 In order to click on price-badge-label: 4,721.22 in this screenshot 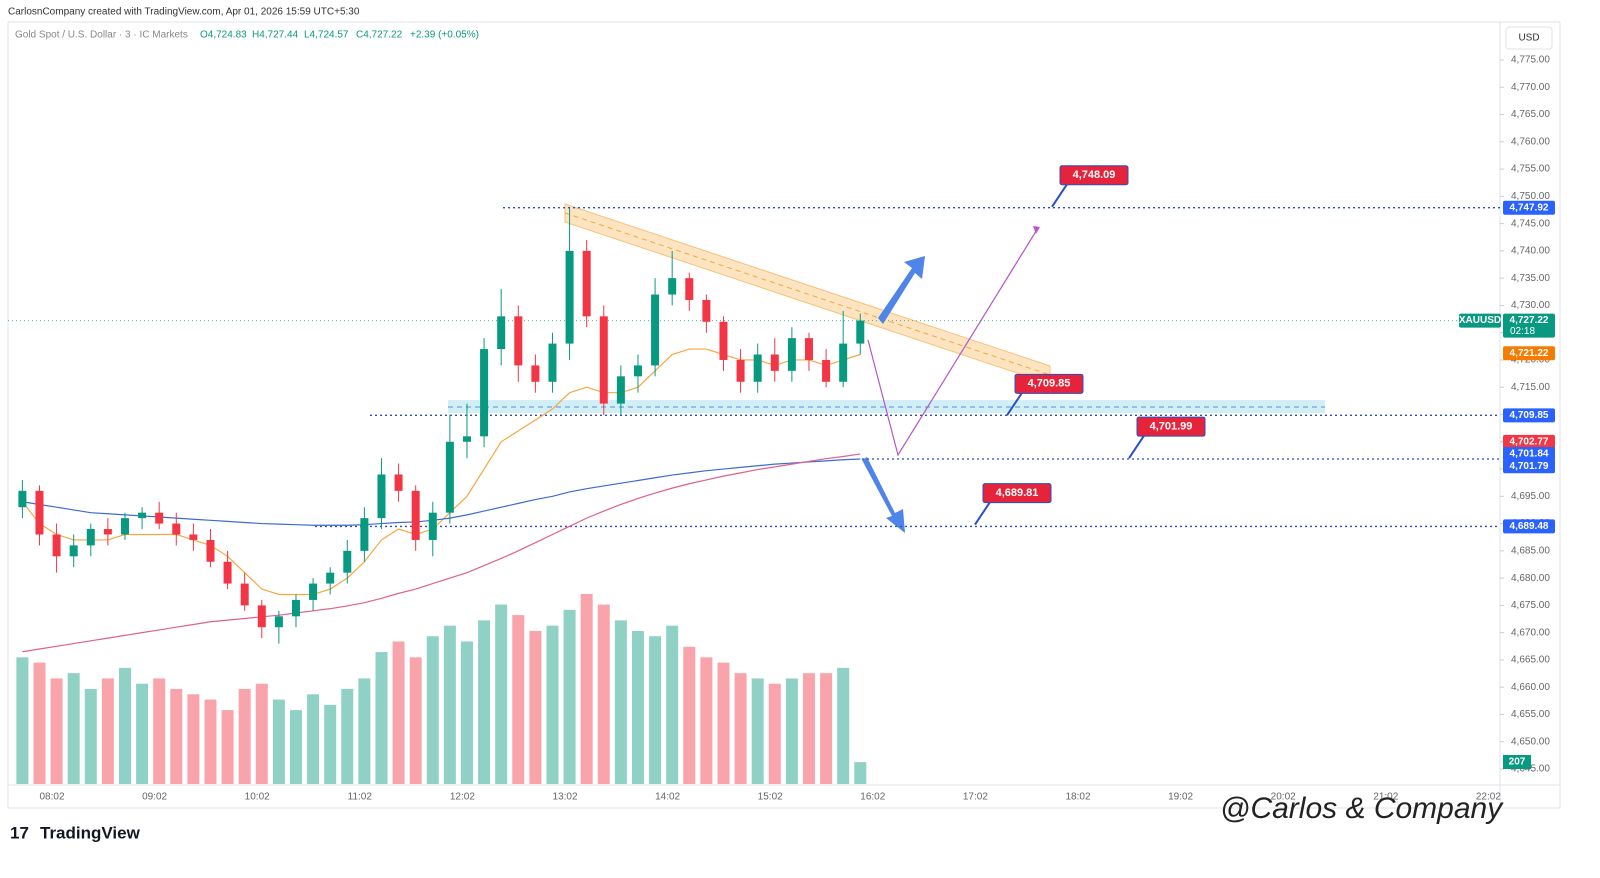, I will do `click(1529, 353)`.